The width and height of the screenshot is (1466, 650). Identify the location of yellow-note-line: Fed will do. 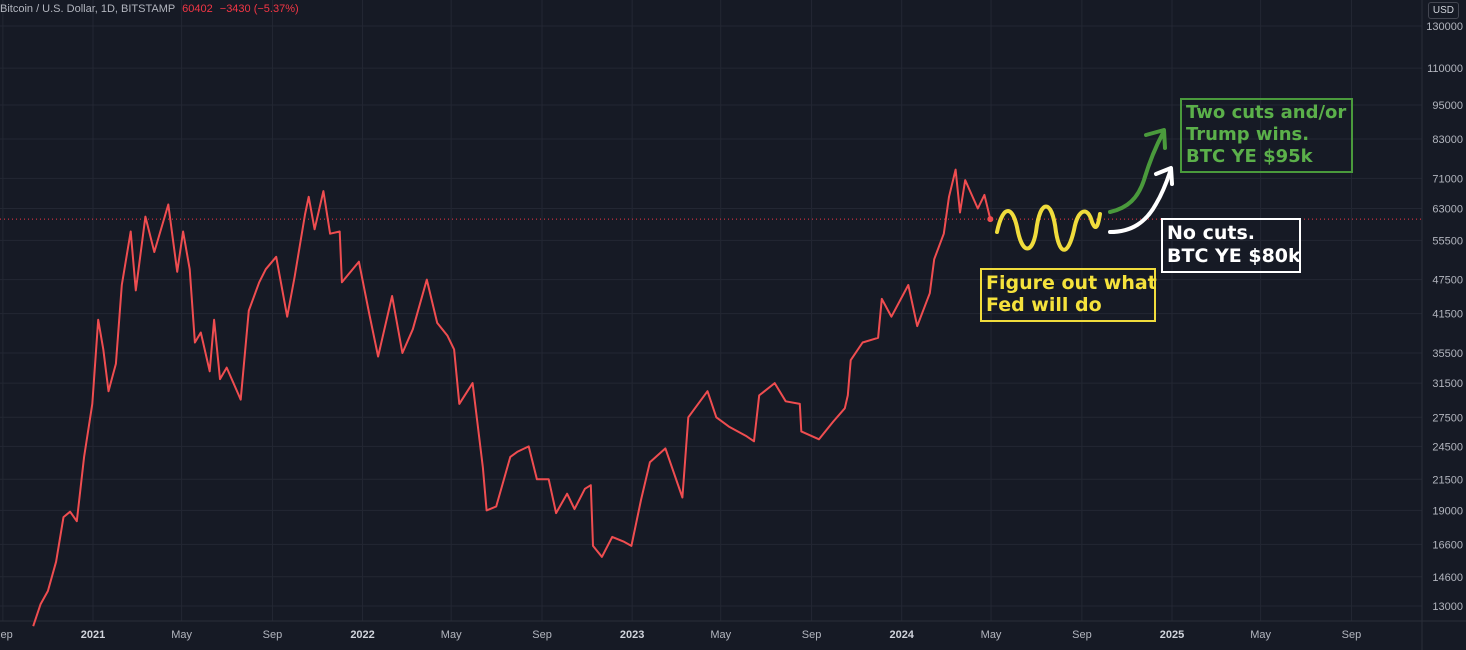
(1044, 305).